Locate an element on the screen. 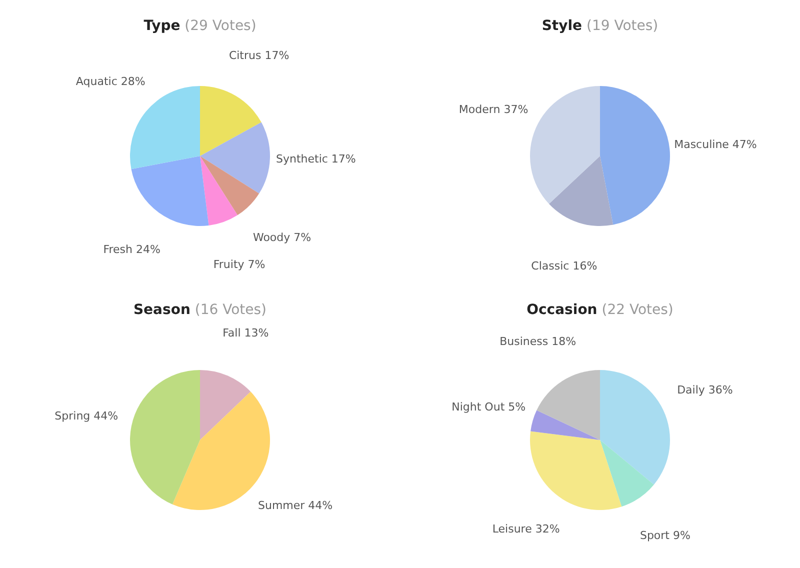 The image size is (800, 568). slice-label: Fresh 24% is located at coordinates (131, 249).